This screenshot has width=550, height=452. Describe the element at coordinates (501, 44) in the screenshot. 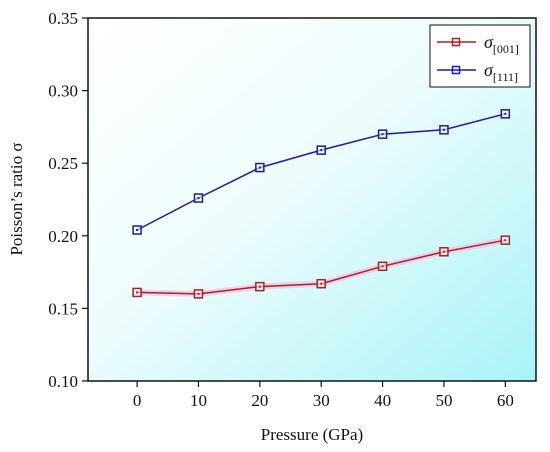

I see `legend-label-001: σ[001]` at that location.